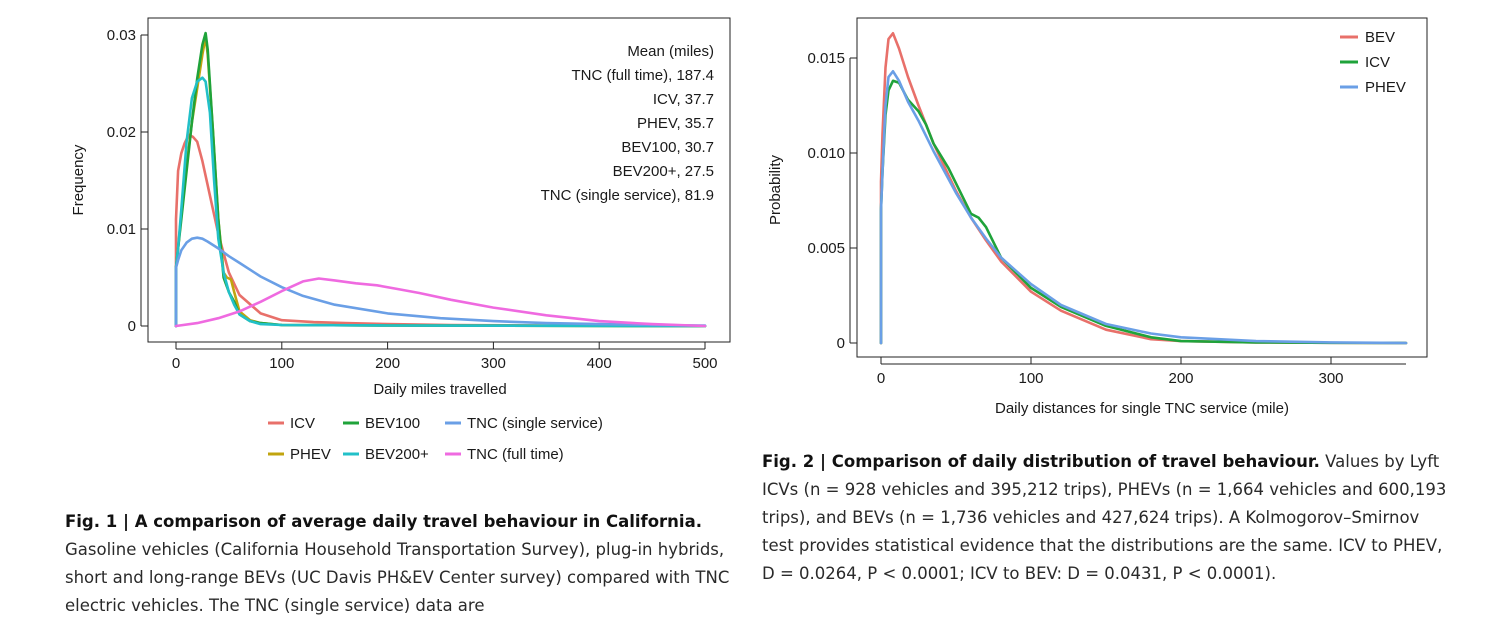  Describe the element at coordinates (826, 248) in the screenshot. I see `y-tick-label: 0.005` at that location.